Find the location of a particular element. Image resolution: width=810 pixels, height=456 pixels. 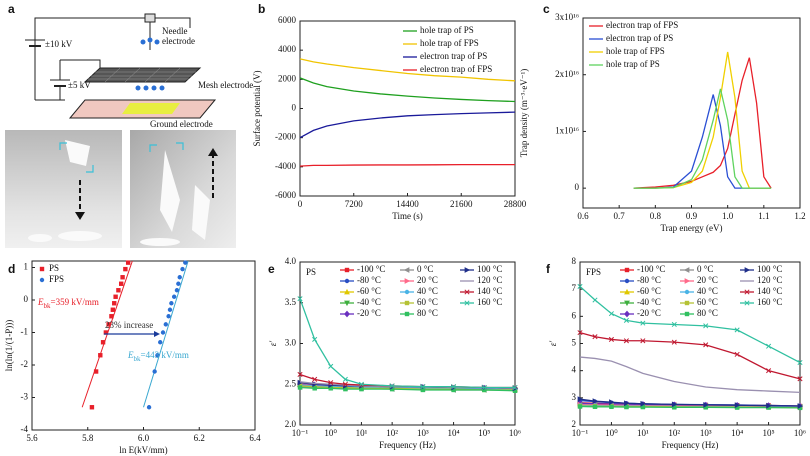

legend-label: 80 °C is located at coordinates (707, 313).